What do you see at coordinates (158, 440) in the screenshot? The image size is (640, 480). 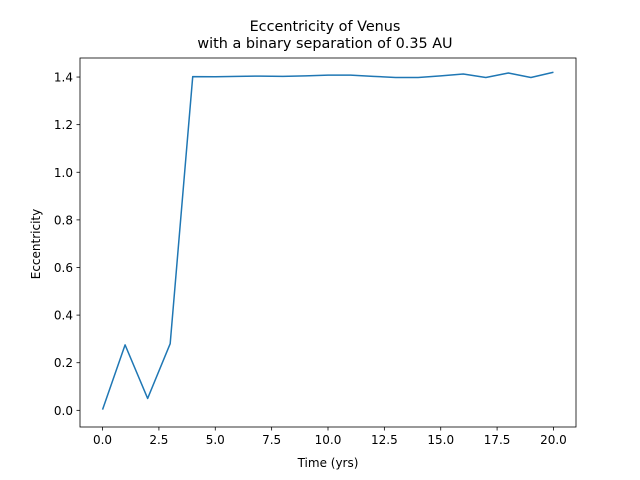 I see `x-tick-label: 2.5` at bounding box center [158, 440].